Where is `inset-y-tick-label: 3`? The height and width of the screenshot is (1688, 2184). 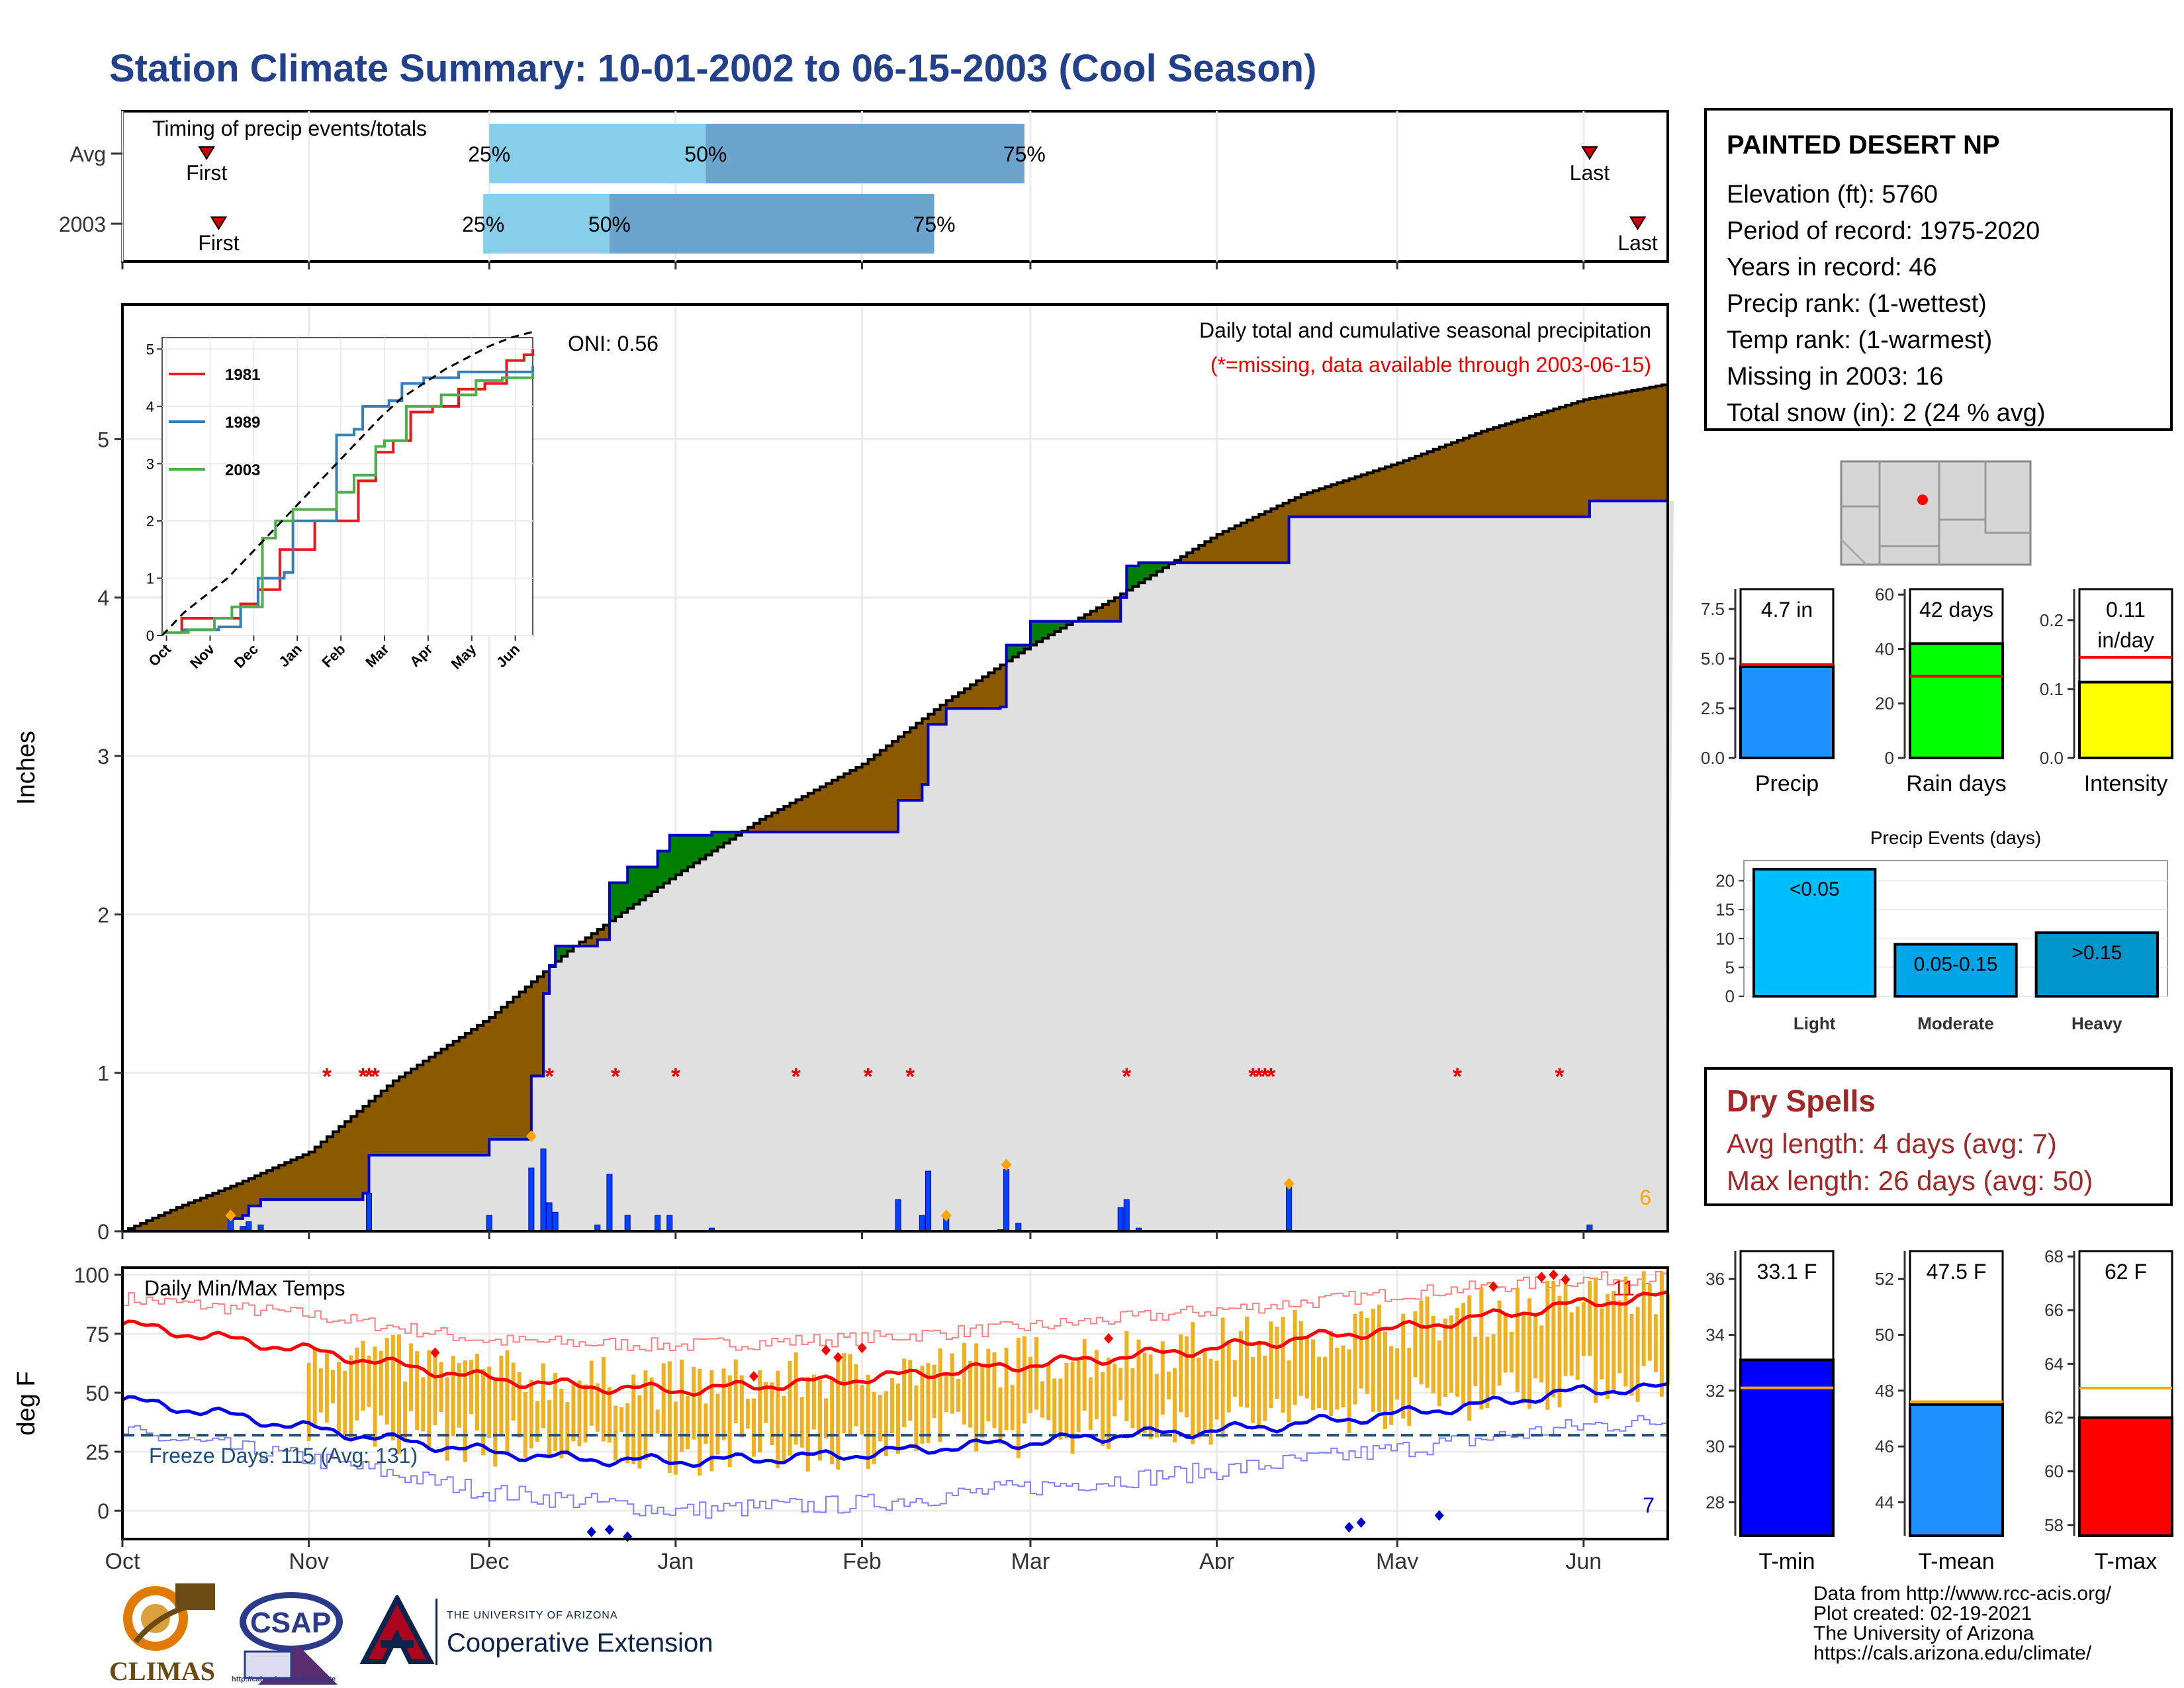 inset-y-tick-label: 3 is located at coordinates (150, 463).